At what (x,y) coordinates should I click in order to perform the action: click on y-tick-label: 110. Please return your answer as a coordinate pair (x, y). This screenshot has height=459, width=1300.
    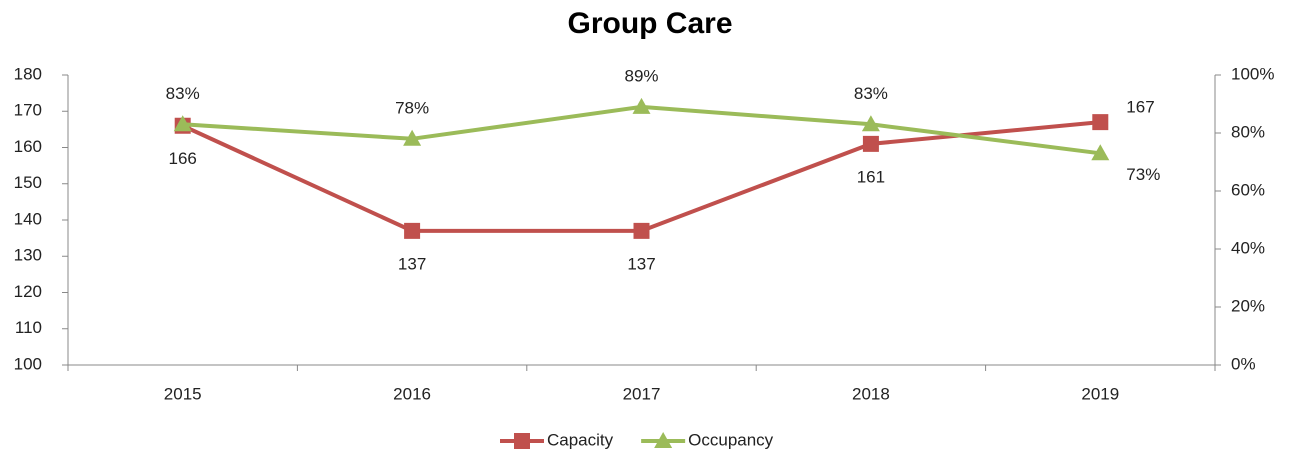
    Looking at the image, I should click on (28, 327).